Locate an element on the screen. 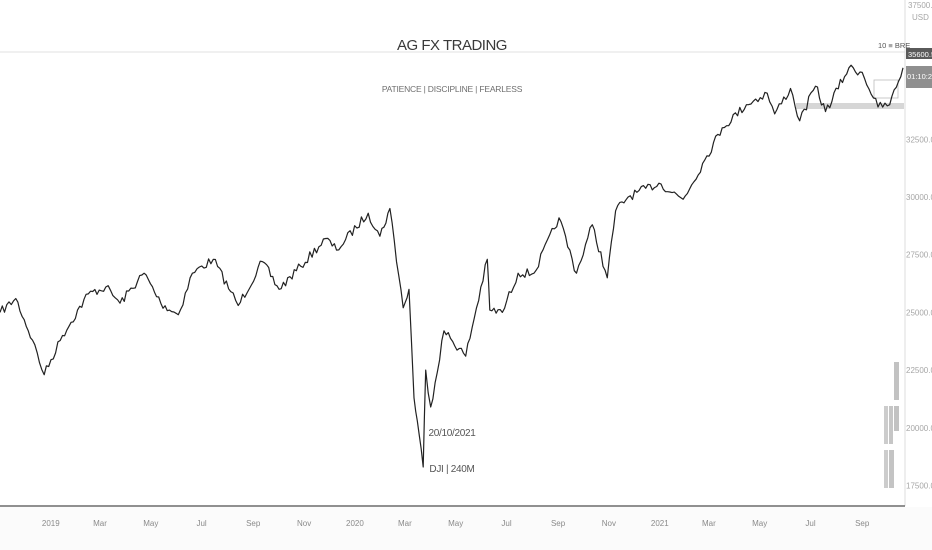 The height and width of the screenshot is (550, 932). x-tick-label: 2020 is located at coordinates (355, 523).